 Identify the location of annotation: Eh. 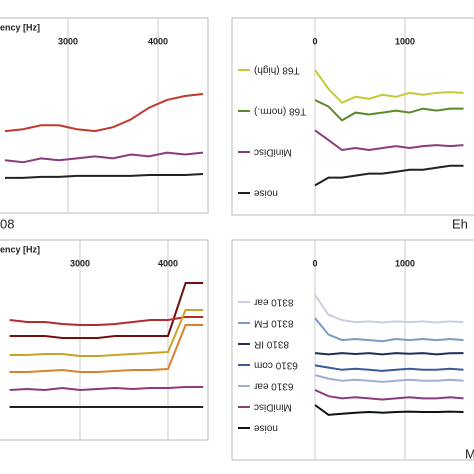
(460, 223).